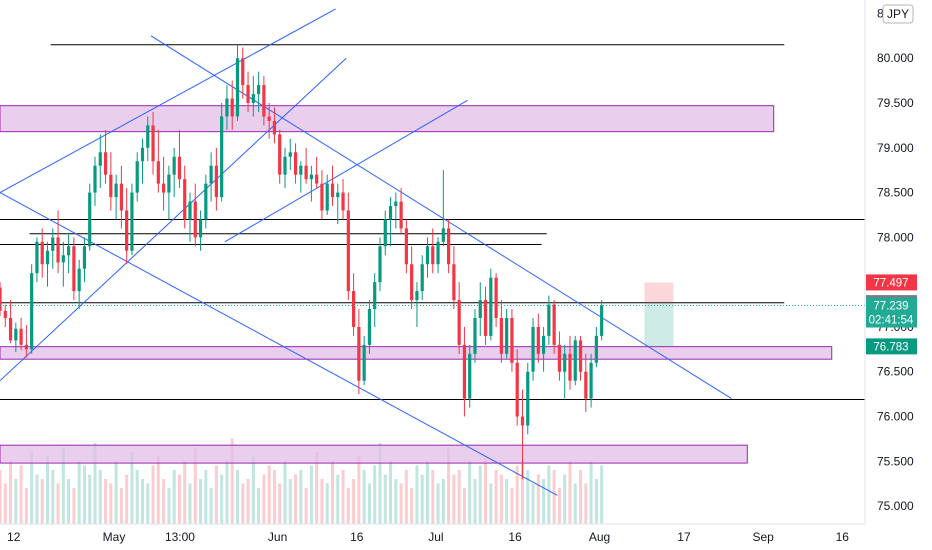 The width and height of the screenshot is (932, 550). I want to click on y-tick-label: 80.000, so click(895, 58).